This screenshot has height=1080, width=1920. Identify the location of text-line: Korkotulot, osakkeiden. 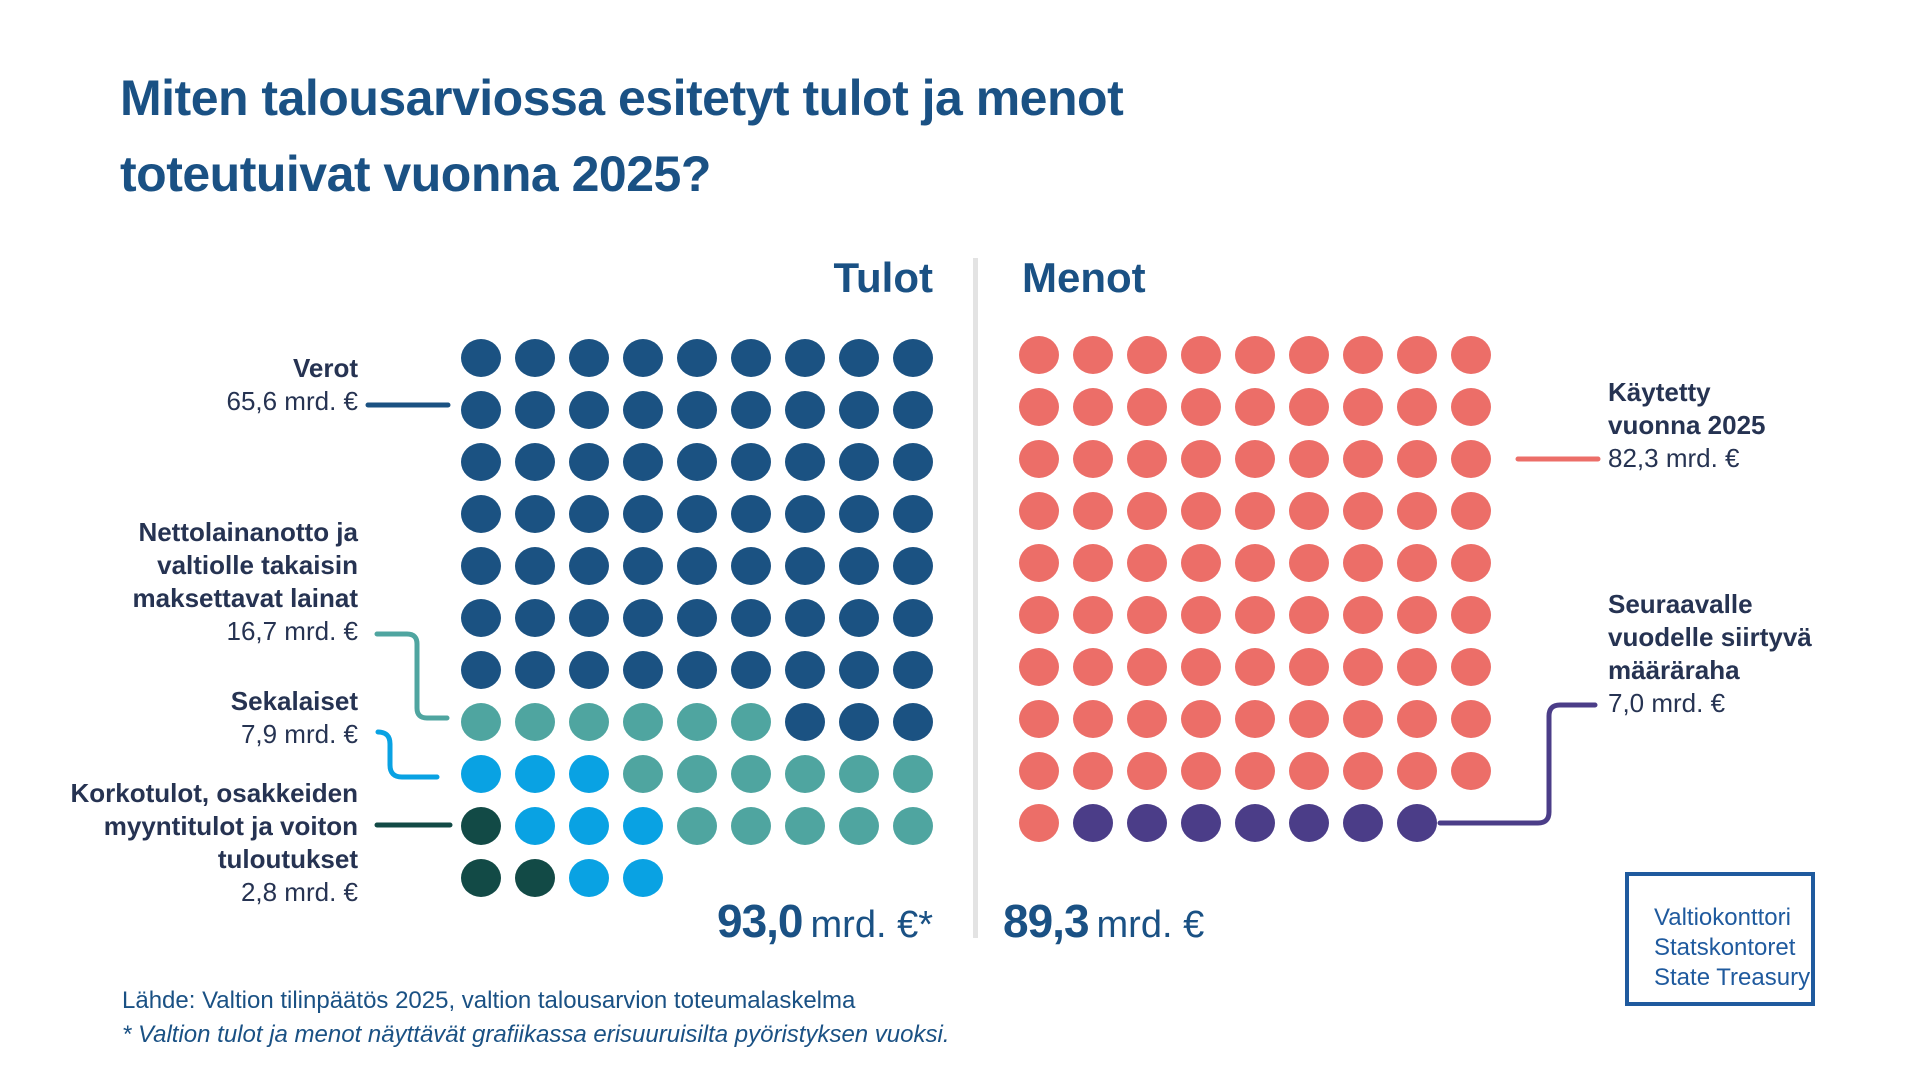
(214, 793).